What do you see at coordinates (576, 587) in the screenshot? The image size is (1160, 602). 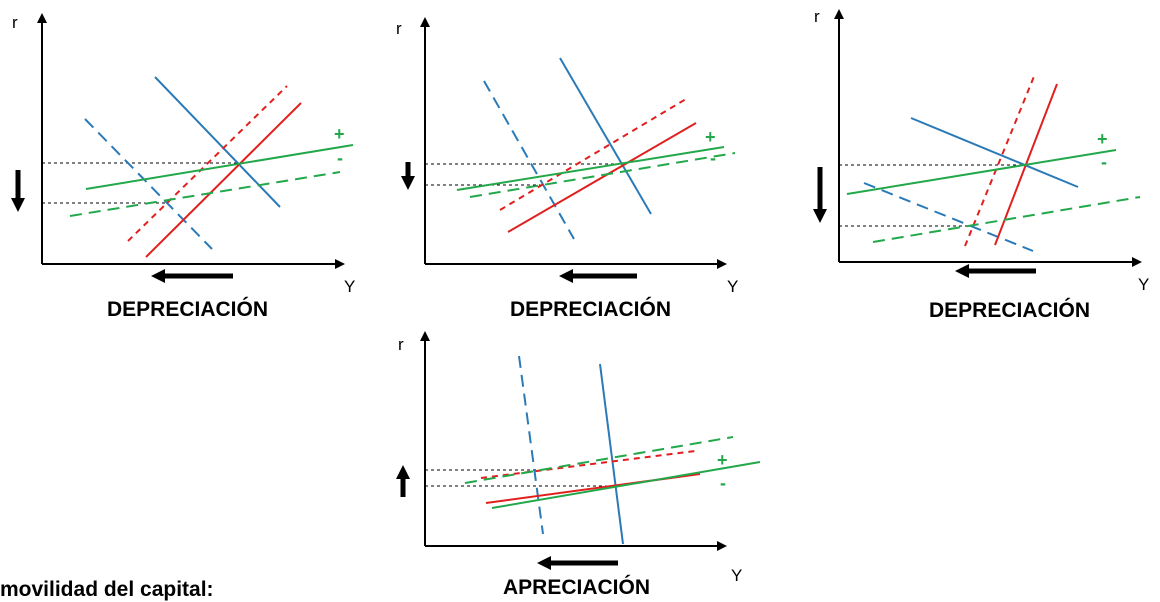 I see `panel-caption: APRECIACIÓN` at bounding box center [576, 587].